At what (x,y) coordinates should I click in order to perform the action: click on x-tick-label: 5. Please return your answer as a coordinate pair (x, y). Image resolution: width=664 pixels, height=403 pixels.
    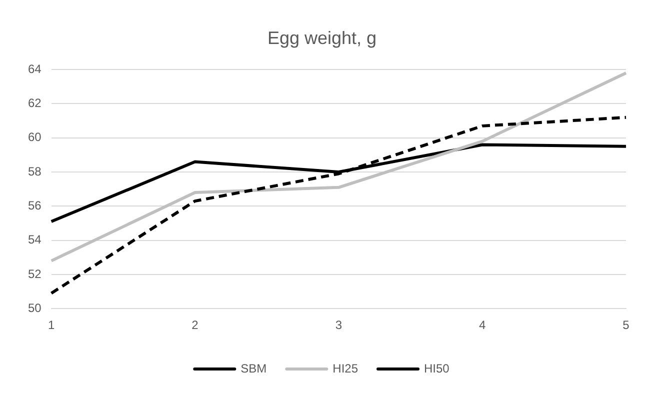
    Looking at the image, I should click on (626, 325).